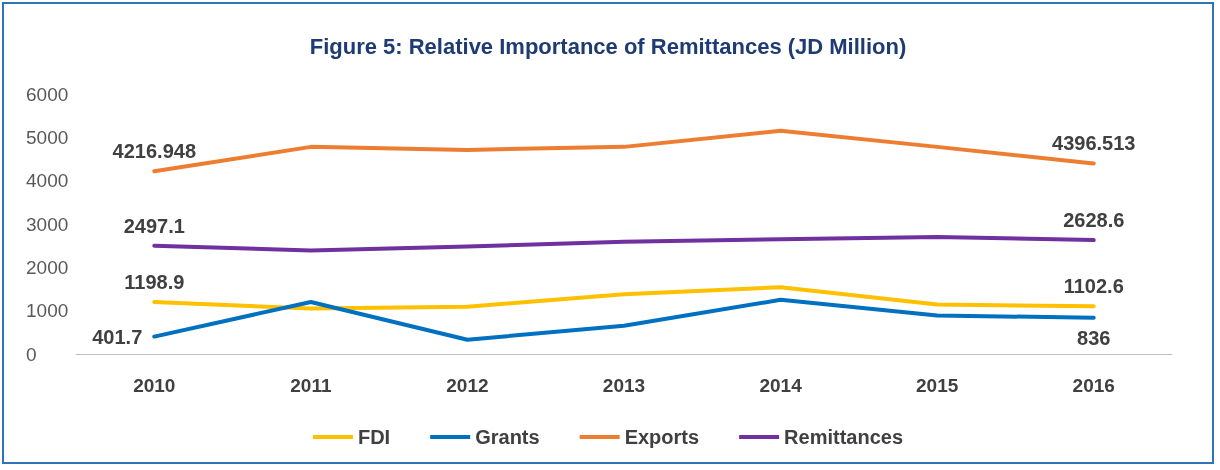 This screenshot has width=1220, height=470. What do you see at coordinates (608, 46) in the screenshot?
I see `chart-title: Figure 5: Relative Importance of Remittances (JD Million)` at bounding box center [608, 46].